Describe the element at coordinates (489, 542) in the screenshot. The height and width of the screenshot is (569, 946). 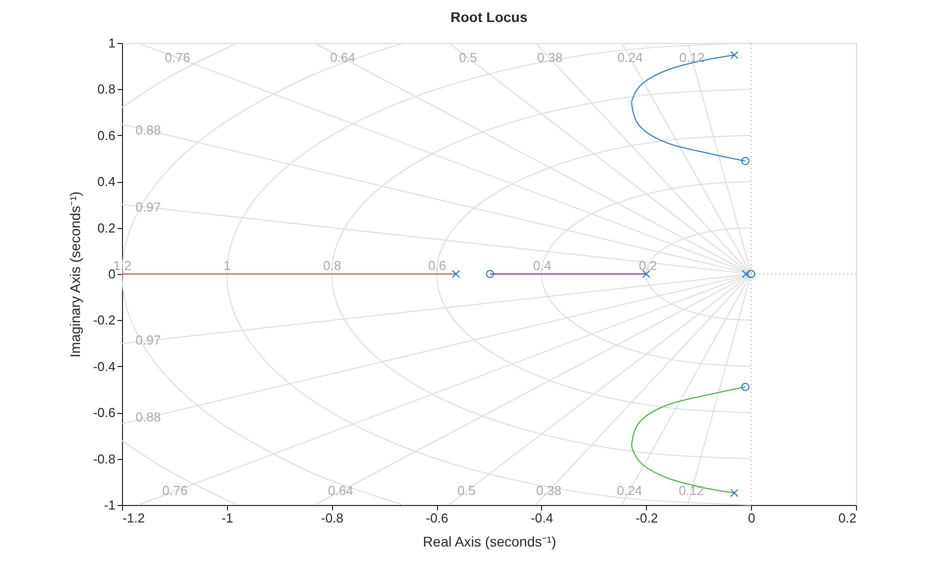
I see `x-axis-title: Real Axis (seconds⁻¹)` at that location.